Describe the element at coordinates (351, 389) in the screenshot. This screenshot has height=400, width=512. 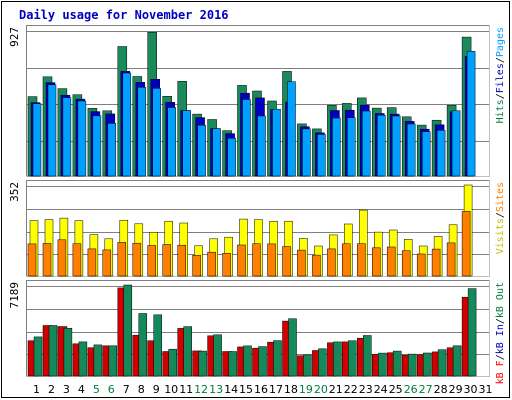
I see `day-label-22: 22` at that location.